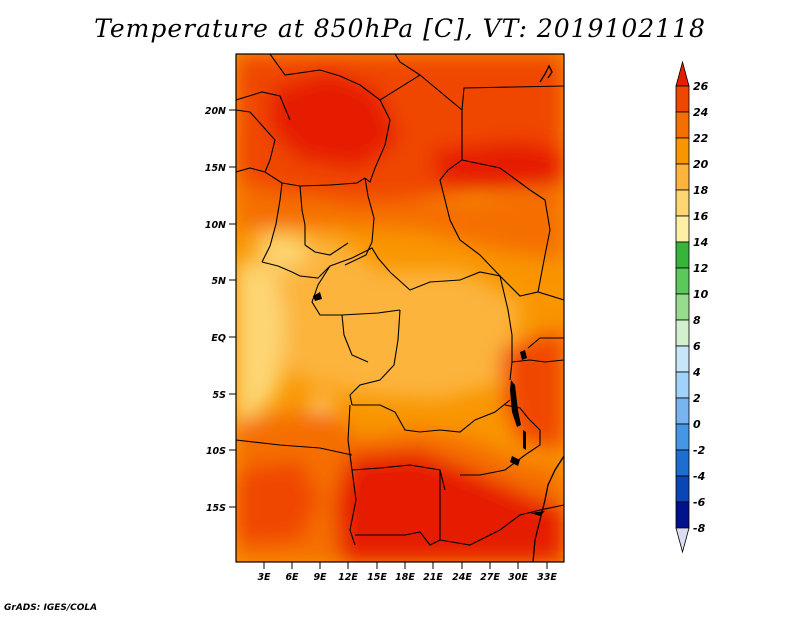 This screenshot has height=618, width=800. What do you see at coordinates (220, 310) in the screenshot?
I see `lat-axis: 20N 15N 10N 5N EQ 5S 10S 15S` at bounding box center [220, 310].